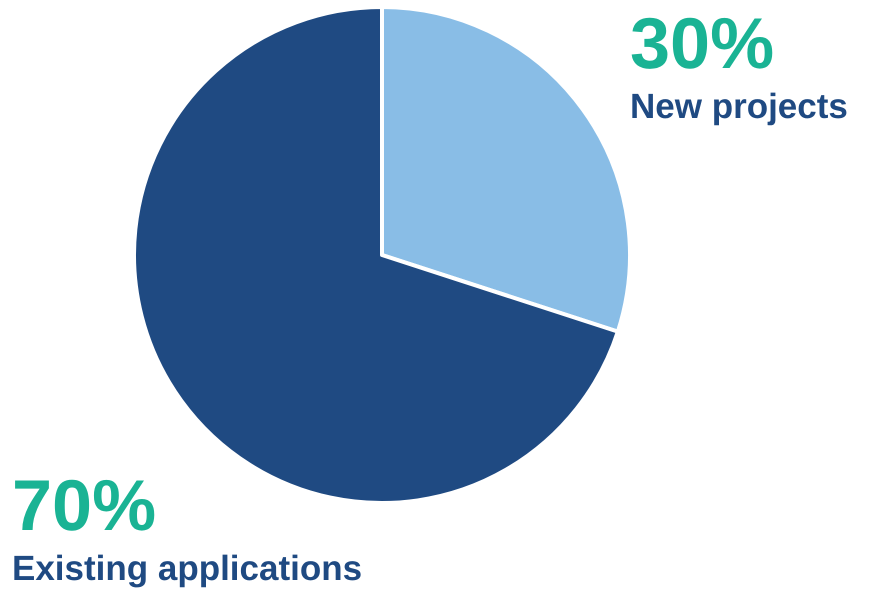 The image size is (889, 592). Describe the element at coordinates (702, 44) in the screenshot. I see `data-label: 30%` at that location.